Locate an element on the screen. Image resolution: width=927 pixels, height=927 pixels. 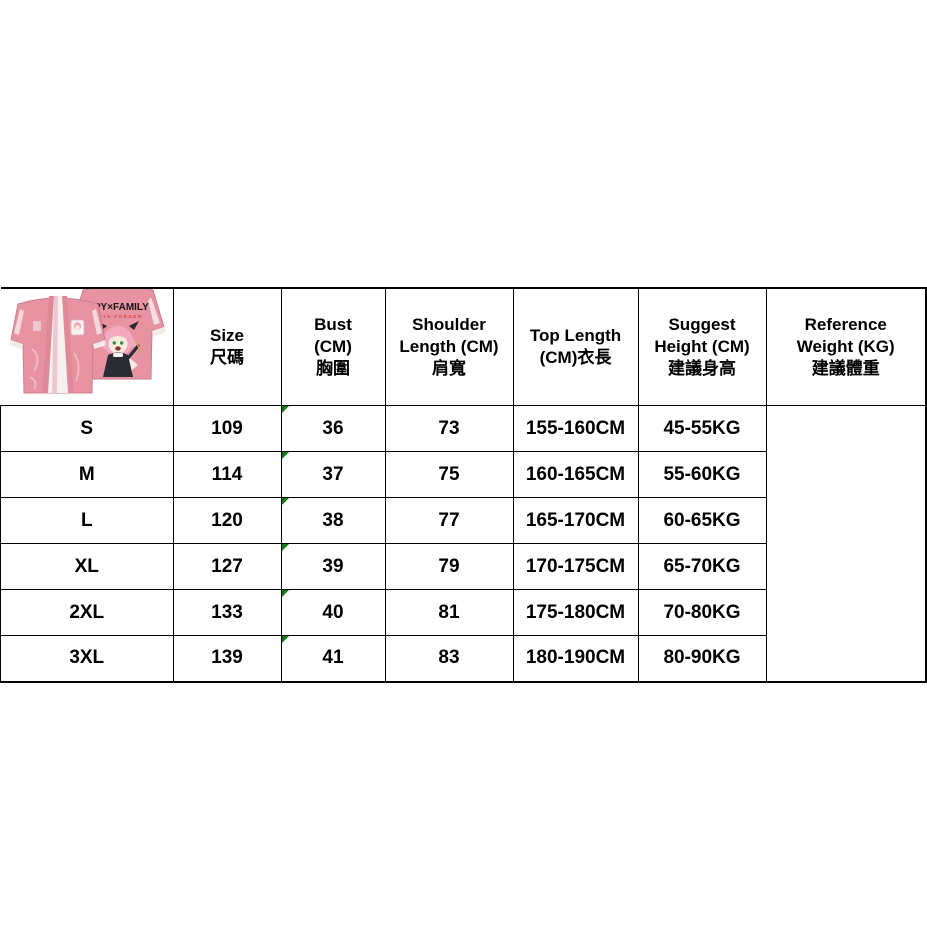
cell-size: 2XL is located at coordinates (87, 612).